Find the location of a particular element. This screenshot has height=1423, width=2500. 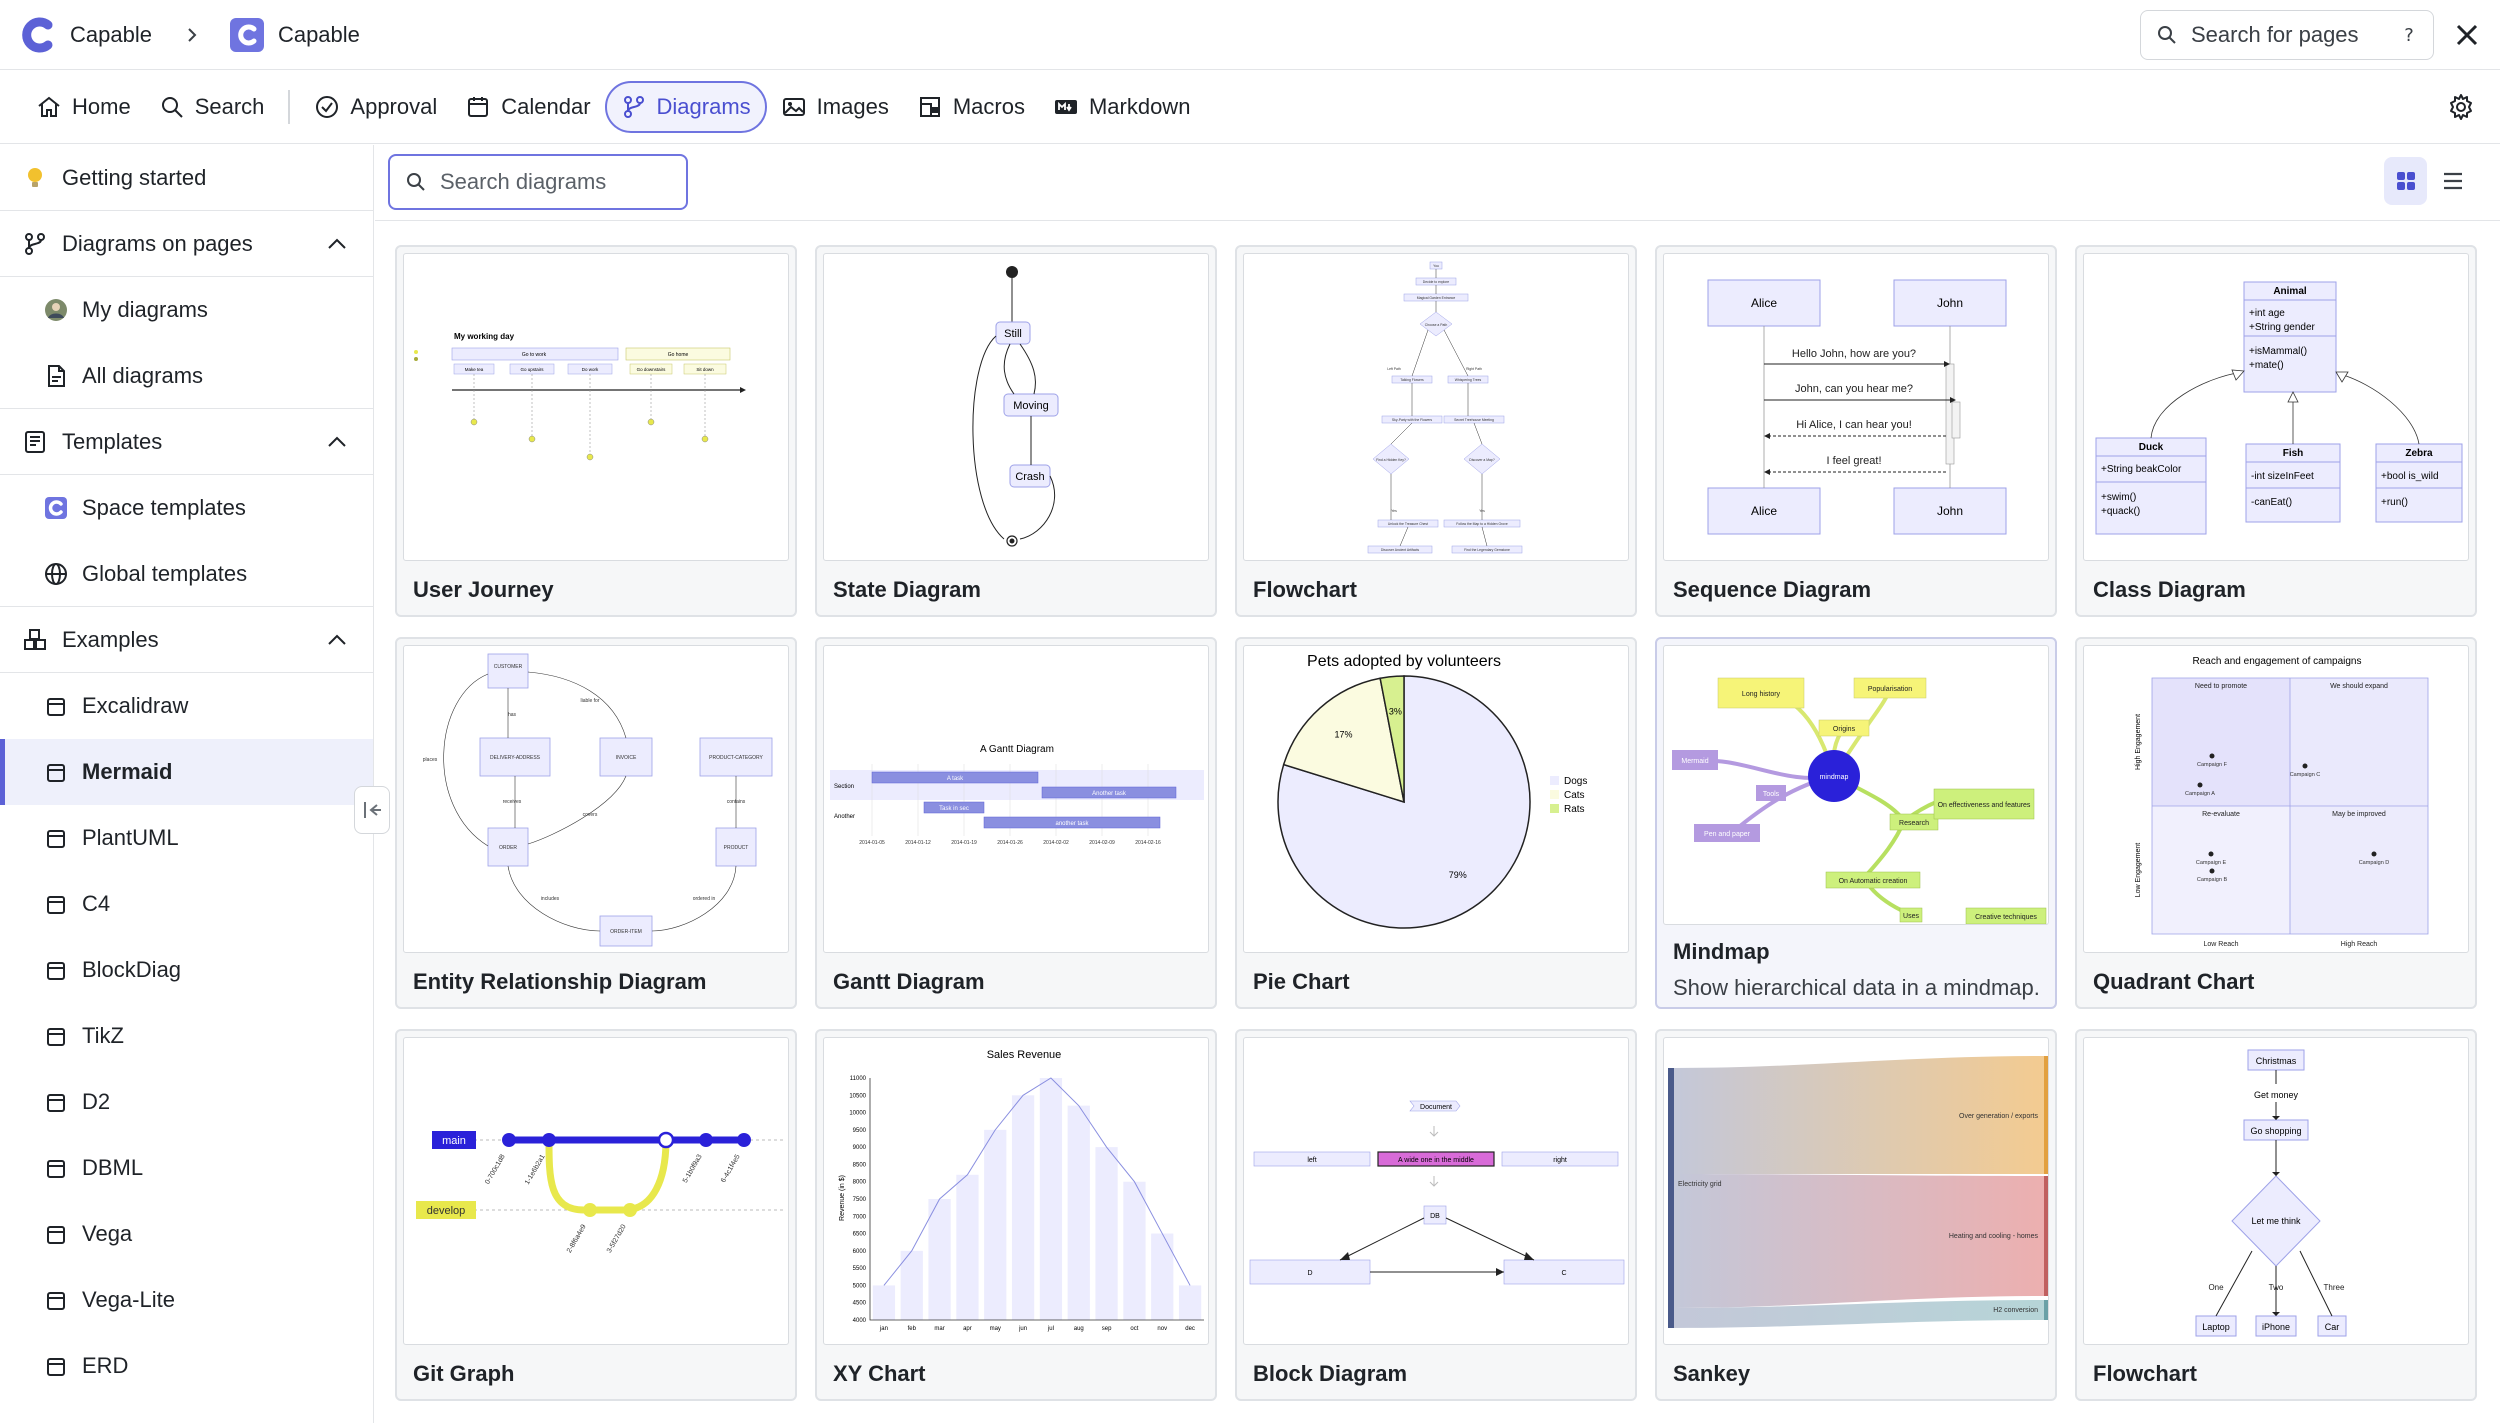

page-search-field: Search for pages ? is located at coordinates (2287, 35).